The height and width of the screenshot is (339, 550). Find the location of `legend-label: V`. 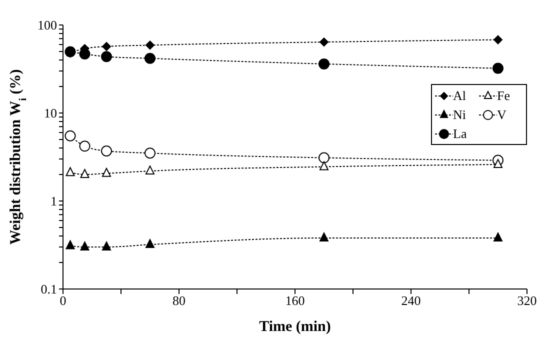

legend-label: V is located at coordinates (501, 114).